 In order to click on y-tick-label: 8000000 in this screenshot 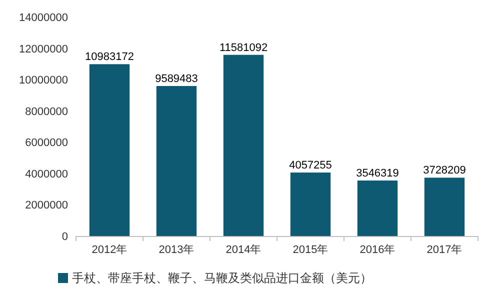, I will do `click(46, 112)`.